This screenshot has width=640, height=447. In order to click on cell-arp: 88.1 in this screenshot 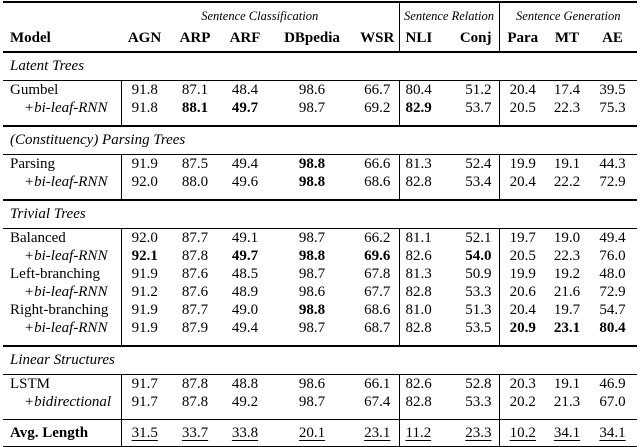, I will do `click(195, 108)`.